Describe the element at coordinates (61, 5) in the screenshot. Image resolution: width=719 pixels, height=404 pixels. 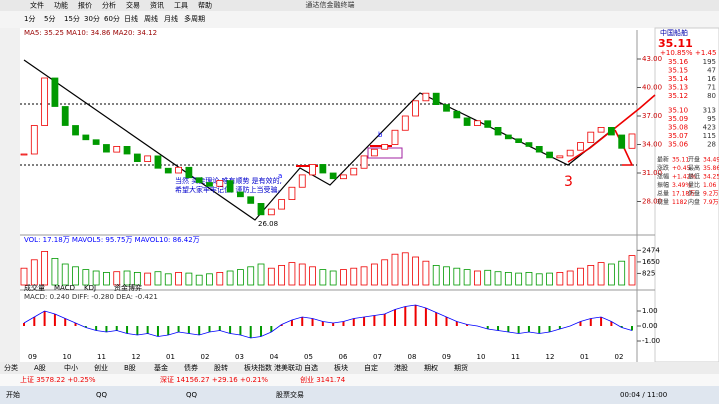
I see `menu-item: 功能` at that location.